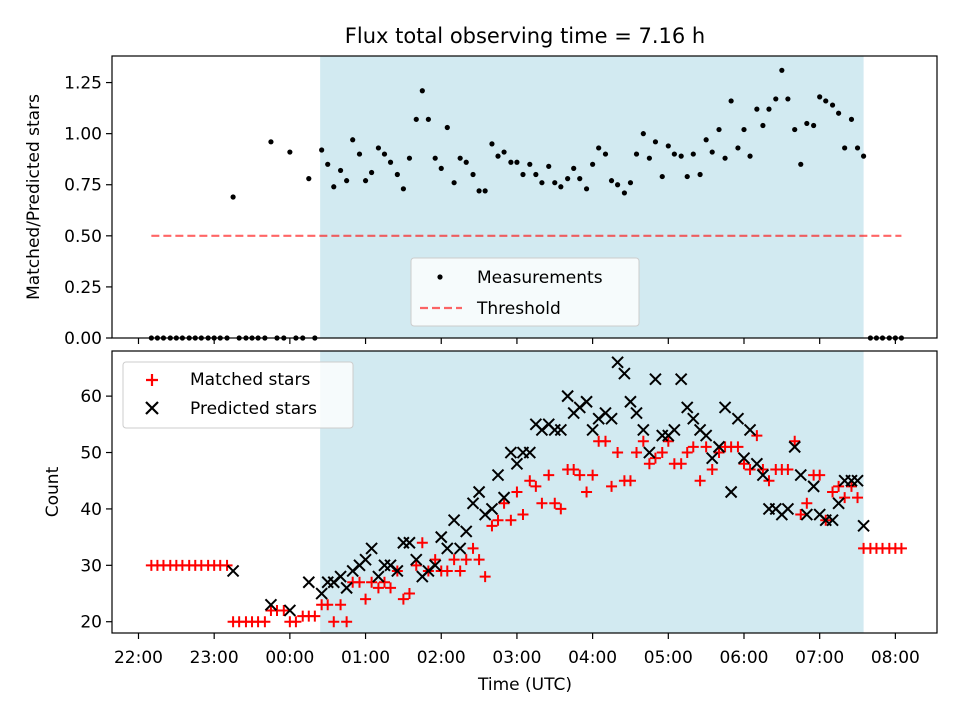 The width and height of the screenshot is (960, 720). What do you see at coordinates (83, 288) in the screenshot?
I see `top-ytick-label: 0.25` at bounding box center [83, 288].